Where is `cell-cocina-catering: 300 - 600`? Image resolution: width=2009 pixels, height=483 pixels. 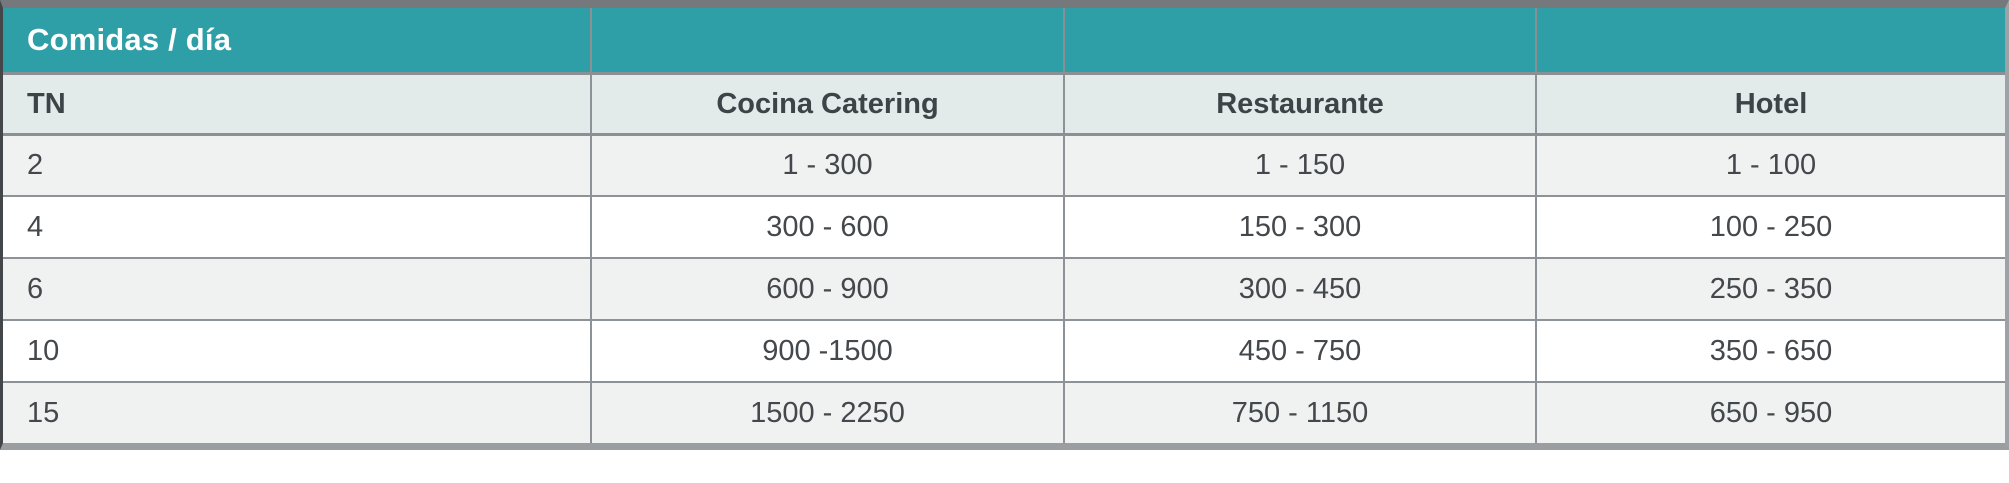 cell-cocina-catering: 300 - 600 is located at coordinates (826, 227).